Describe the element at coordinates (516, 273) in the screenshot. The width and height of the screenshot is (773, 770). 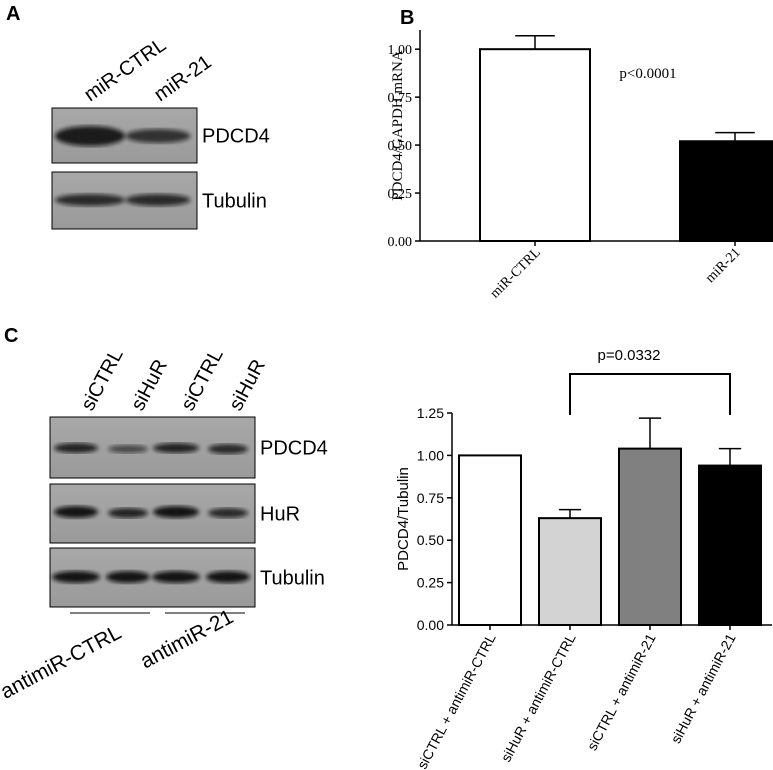
I see `x-tick-label: miR-CTRL` at that location.